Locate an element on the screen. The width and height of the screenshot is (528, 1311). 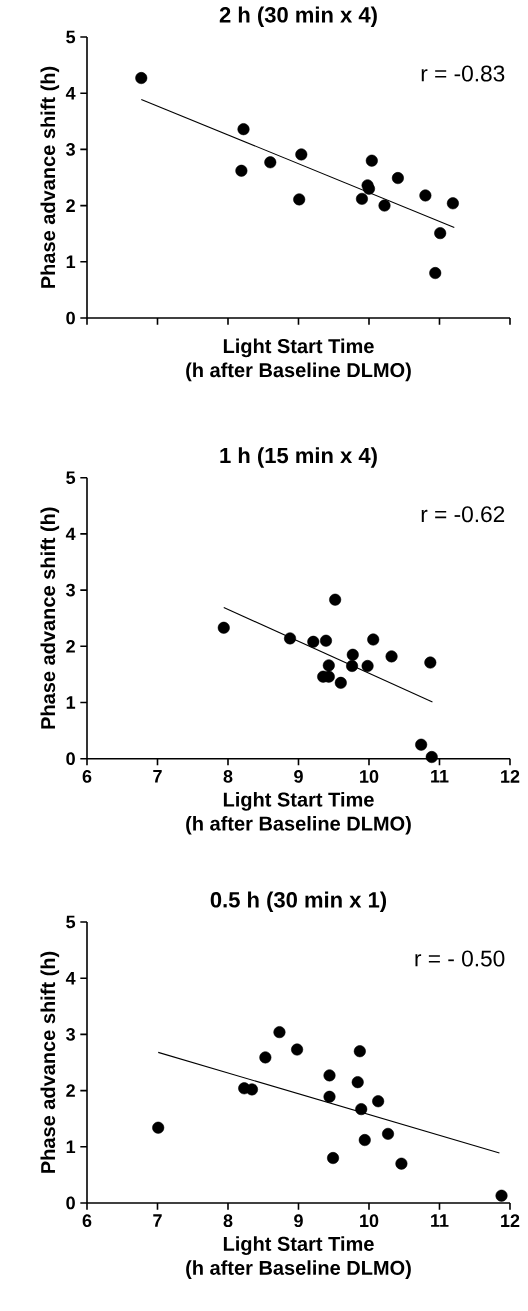
annotation: r = - 0.50 is located at coordinates (460, 958).